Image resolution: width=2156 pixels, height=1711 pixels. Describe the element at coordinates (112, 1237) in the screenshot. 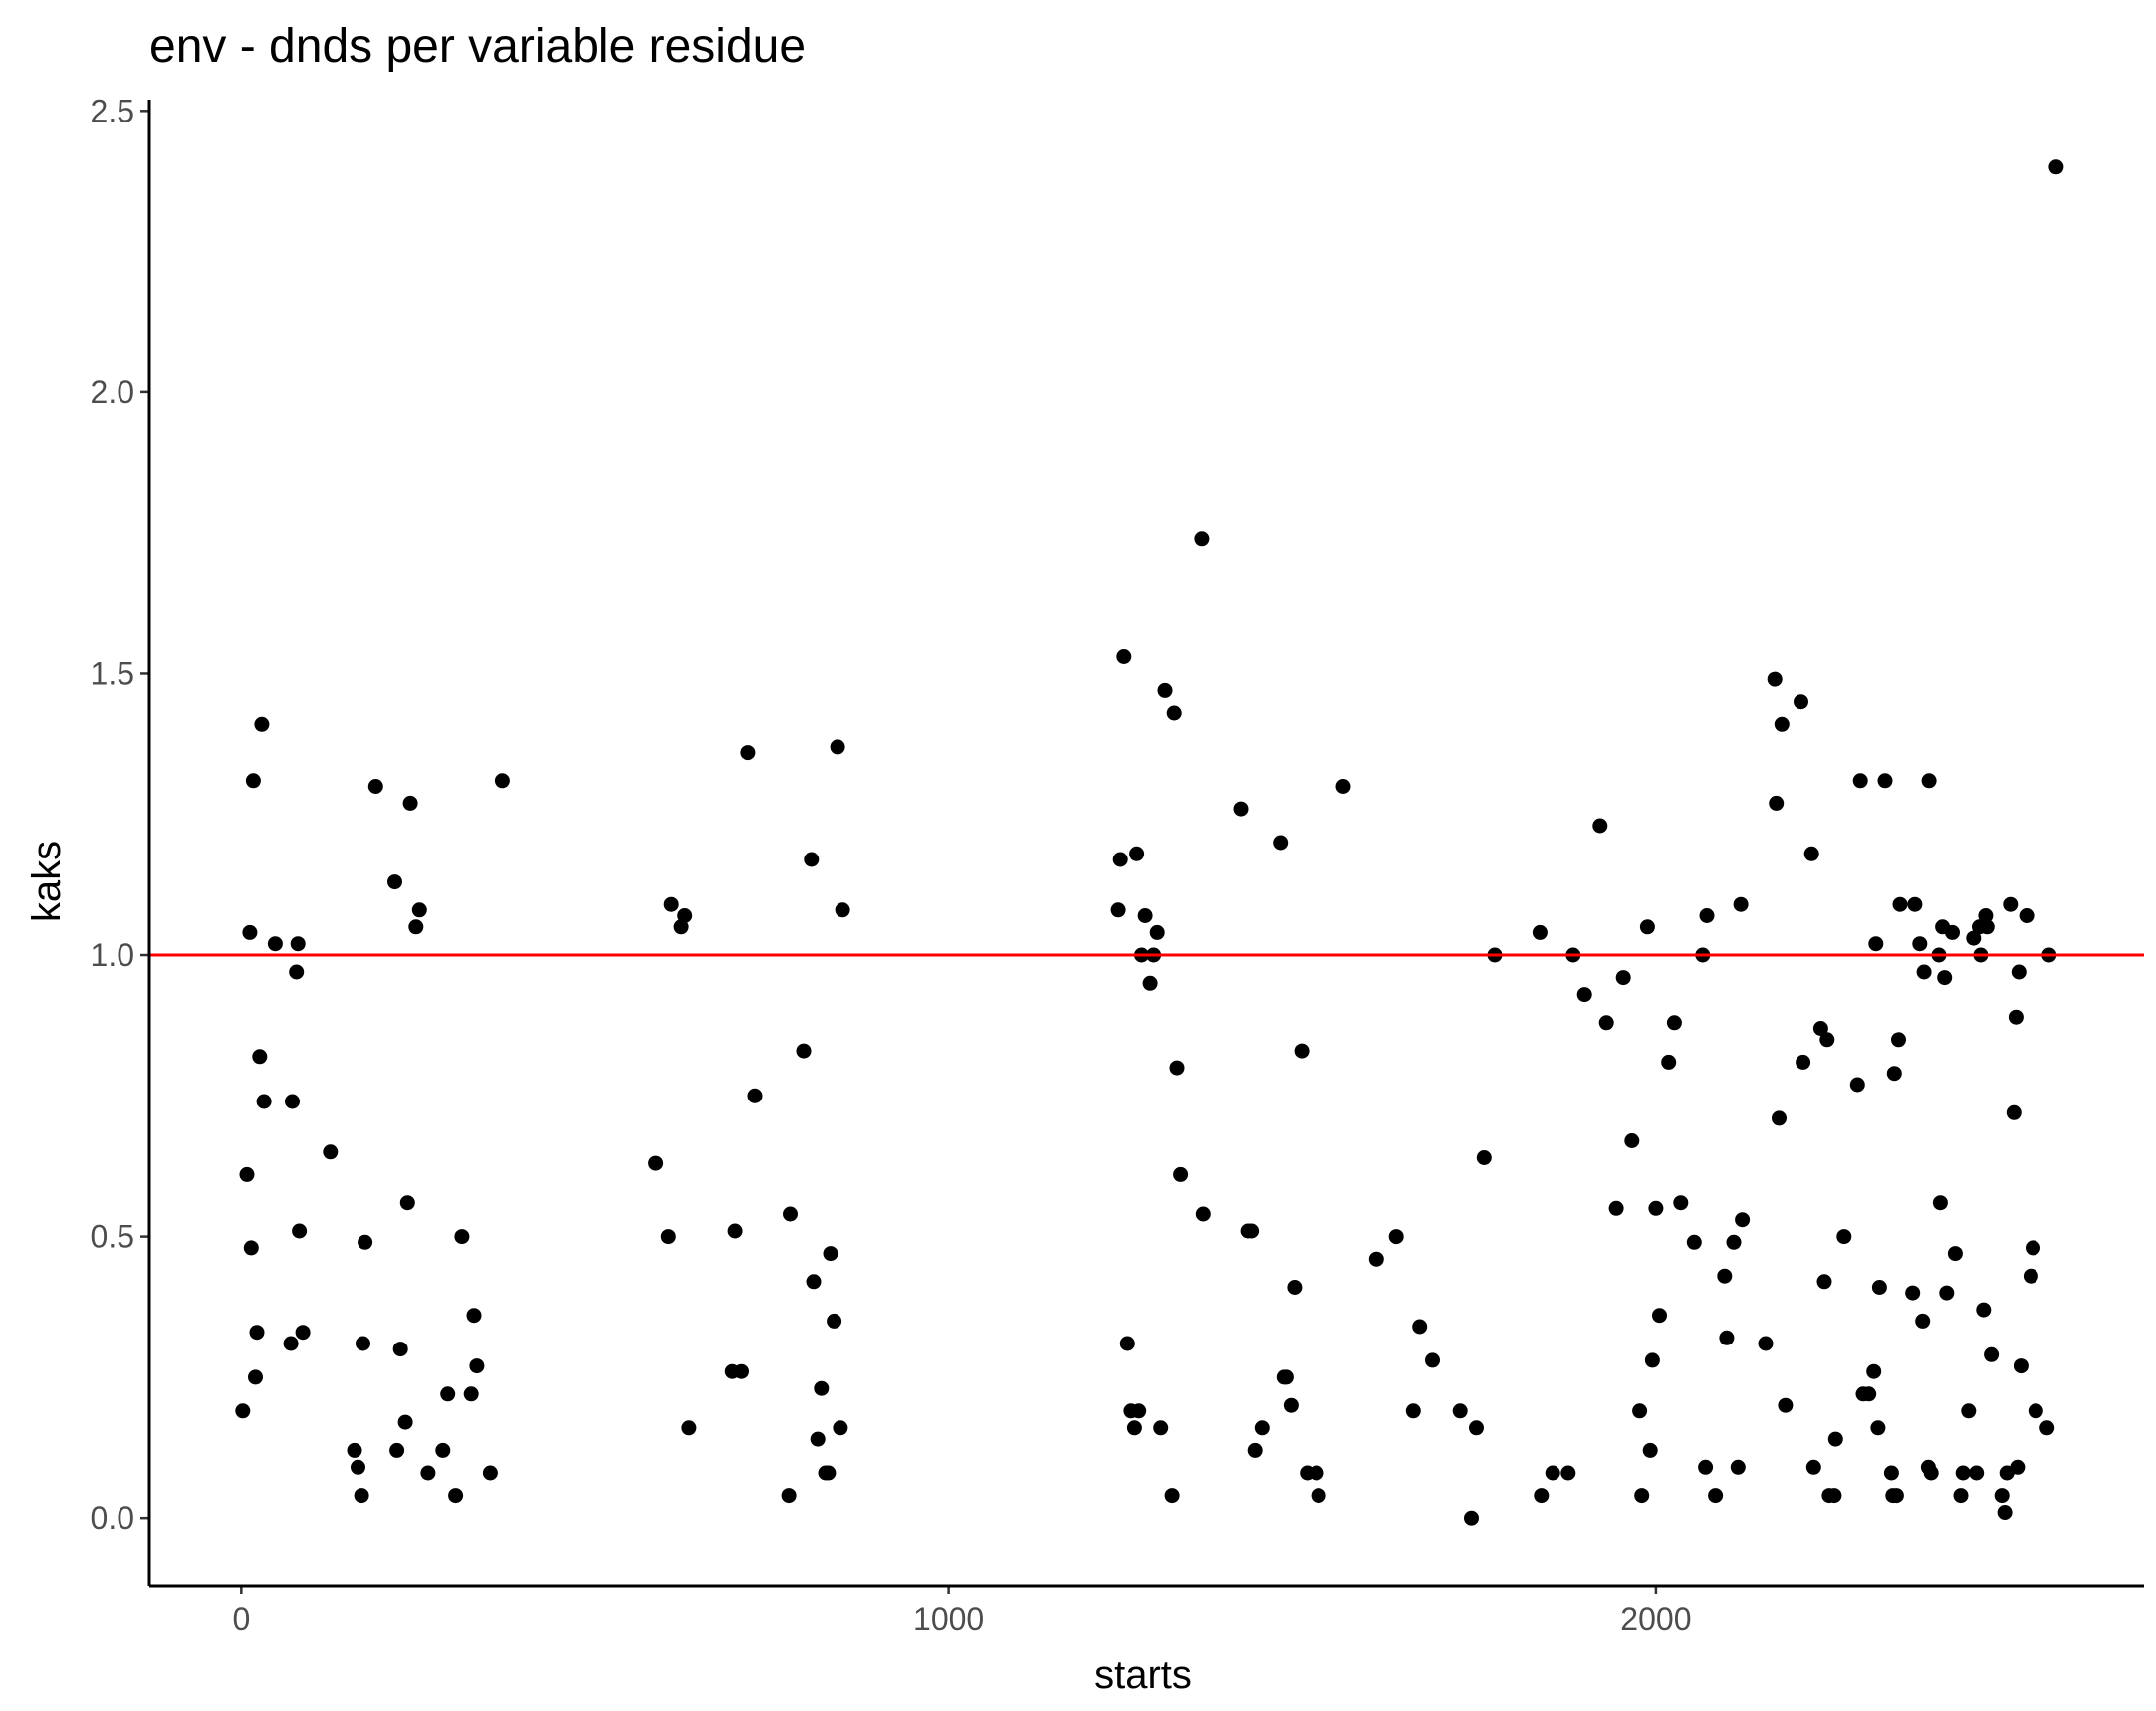

I see `y-tick-label-1: 0.5` at that location.